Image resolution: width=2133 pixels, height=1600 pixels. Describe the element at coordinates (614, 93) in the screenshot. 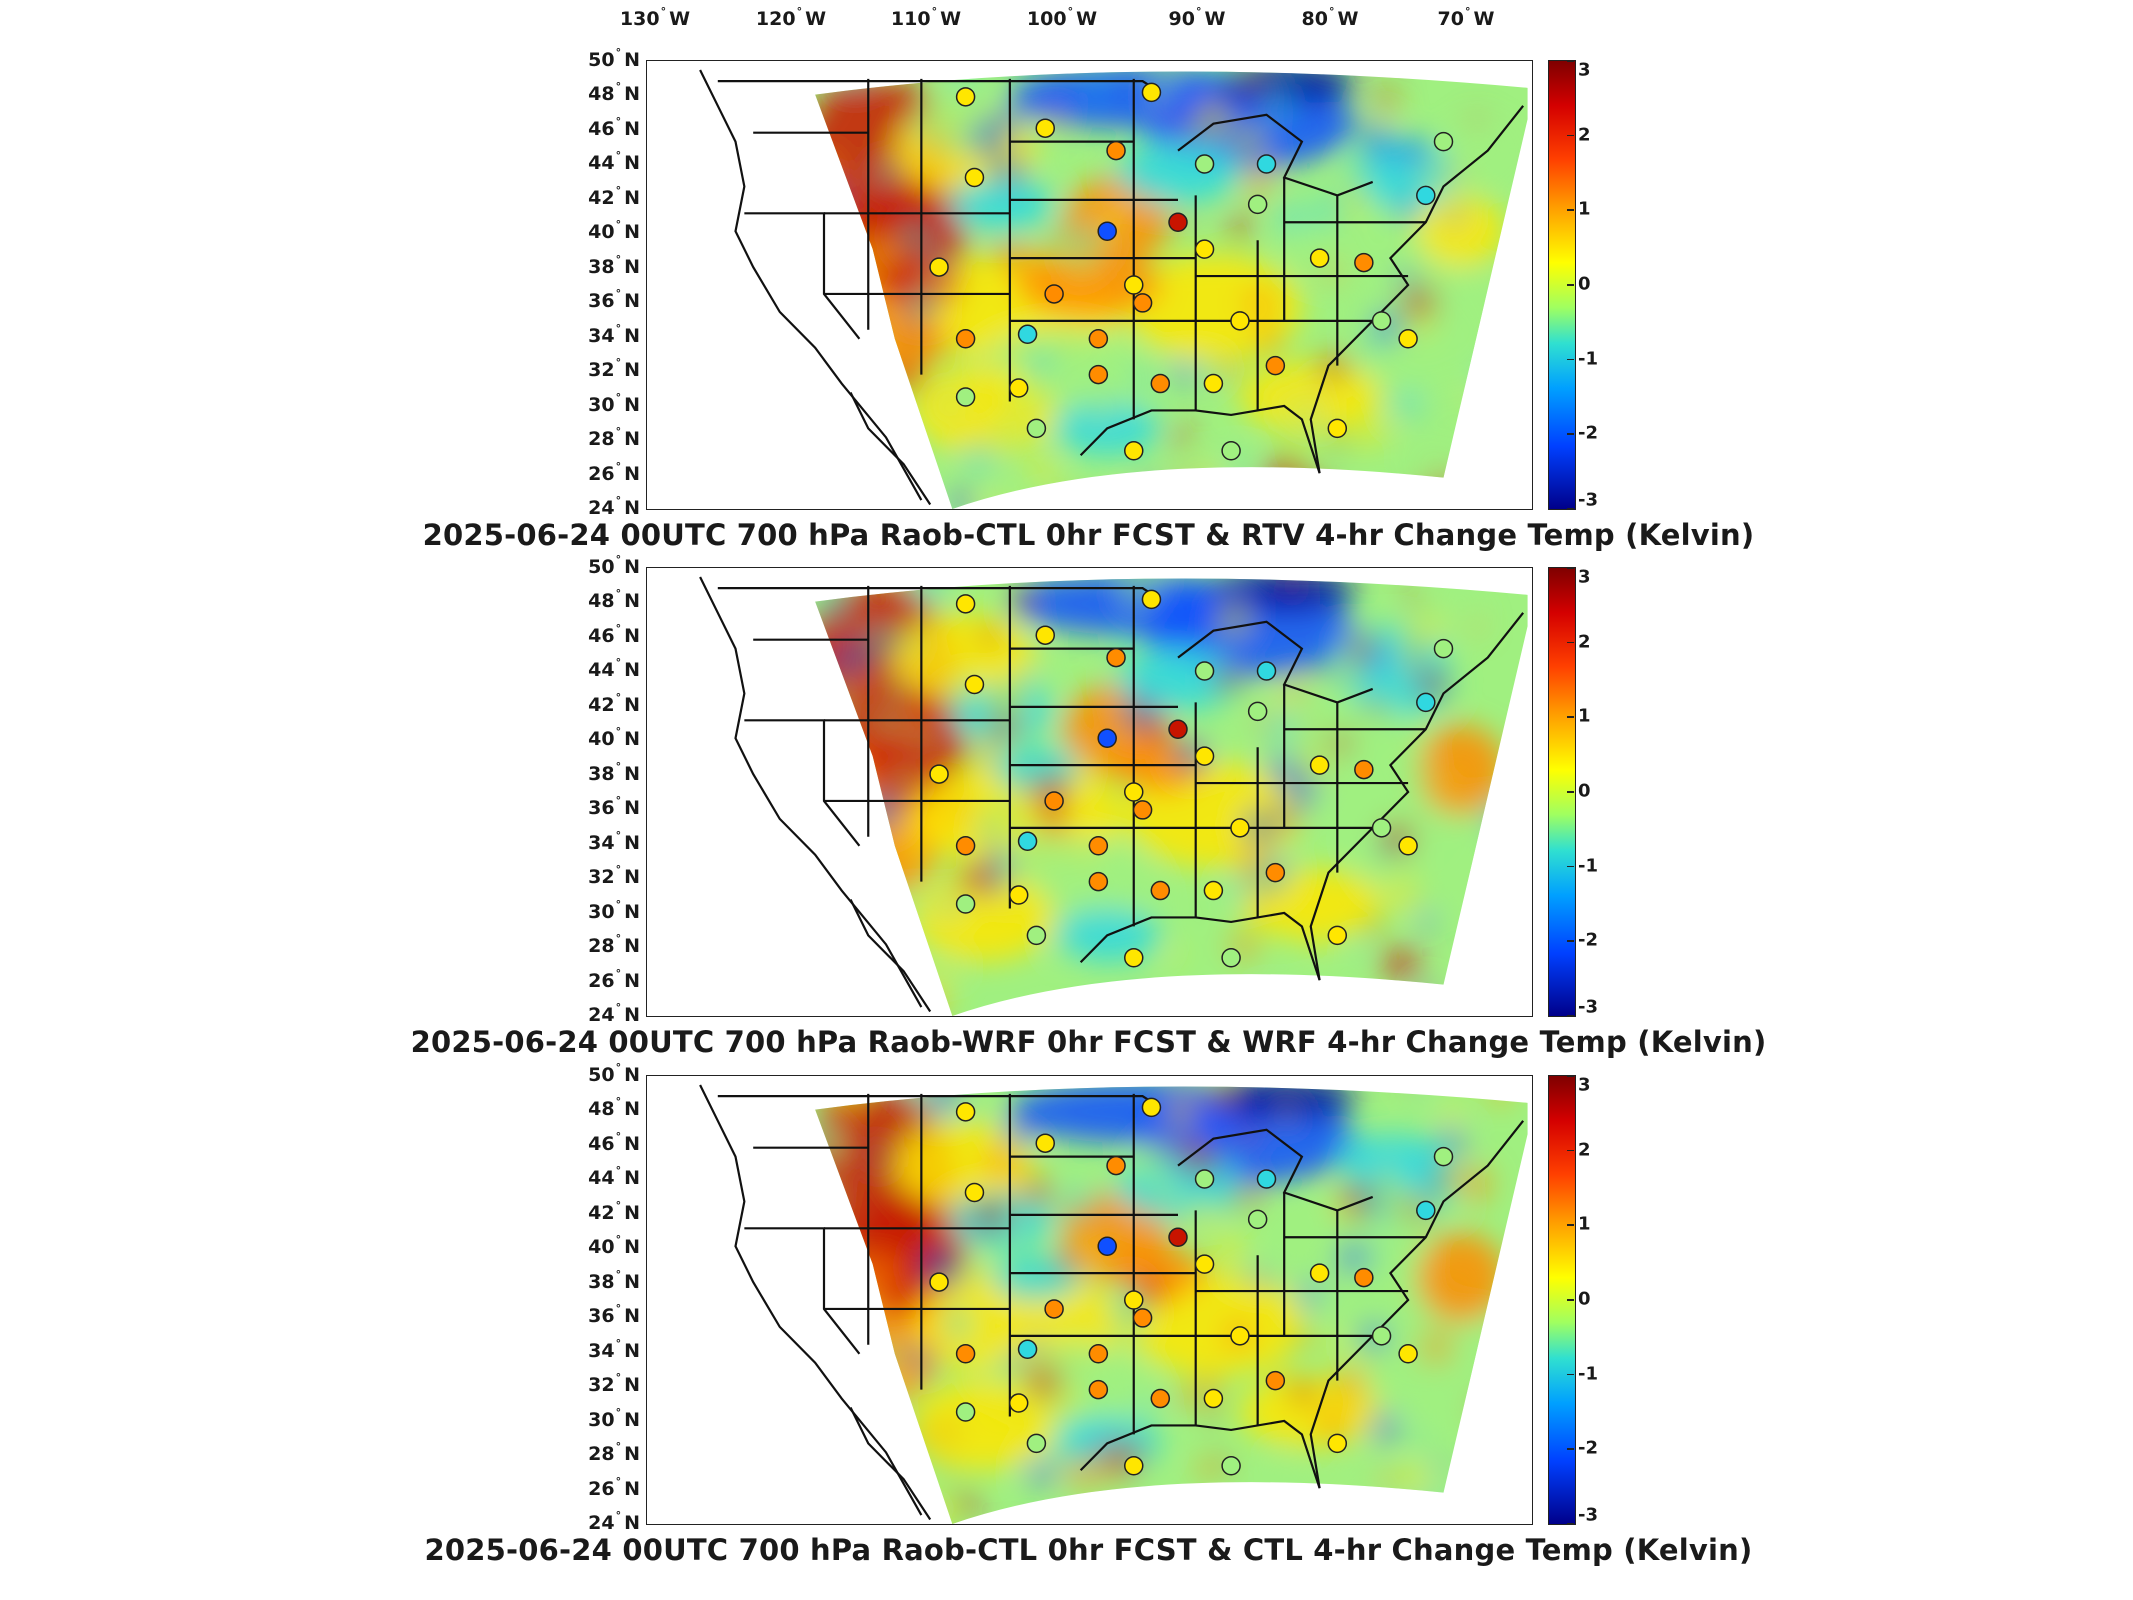

I see `latitude-label: 48° N` at that location.